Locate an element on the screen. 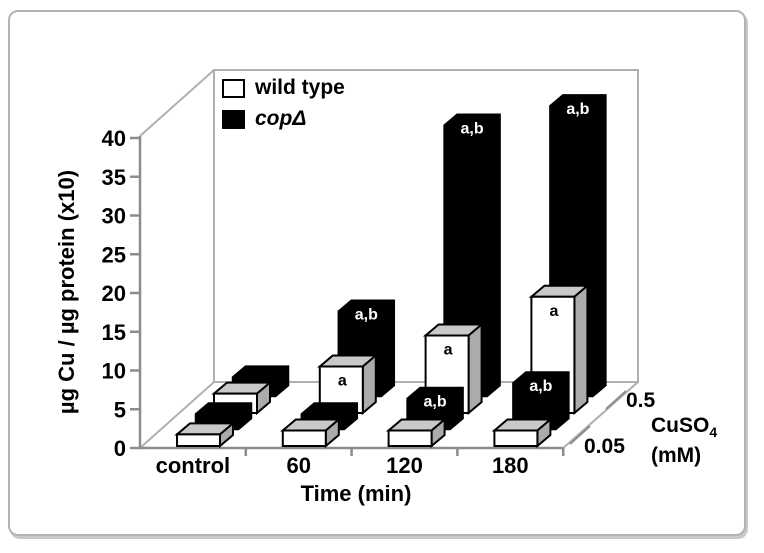 This screenshot has height=553, width=764. cop-delta-swatch-icon is located at coordinates (233, 119).